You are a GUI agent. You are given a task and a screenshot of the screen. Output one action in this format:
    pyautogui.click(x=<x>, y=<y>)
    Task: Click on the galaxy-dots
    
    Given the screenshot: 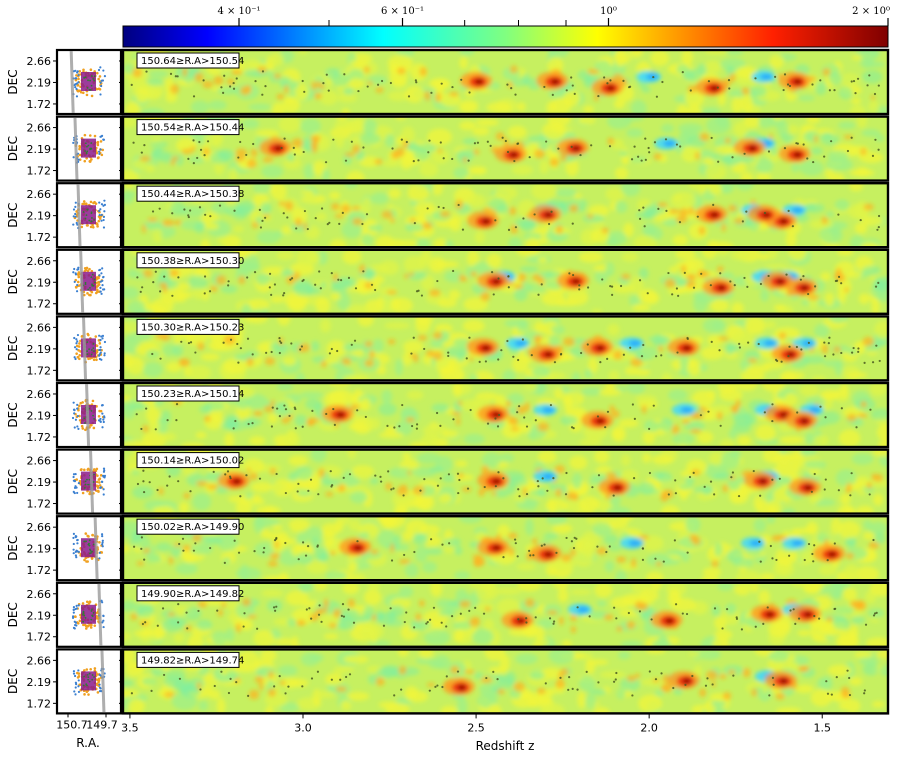 What is the action you would take?
    pyautogui.click(x=509, y=616)
    